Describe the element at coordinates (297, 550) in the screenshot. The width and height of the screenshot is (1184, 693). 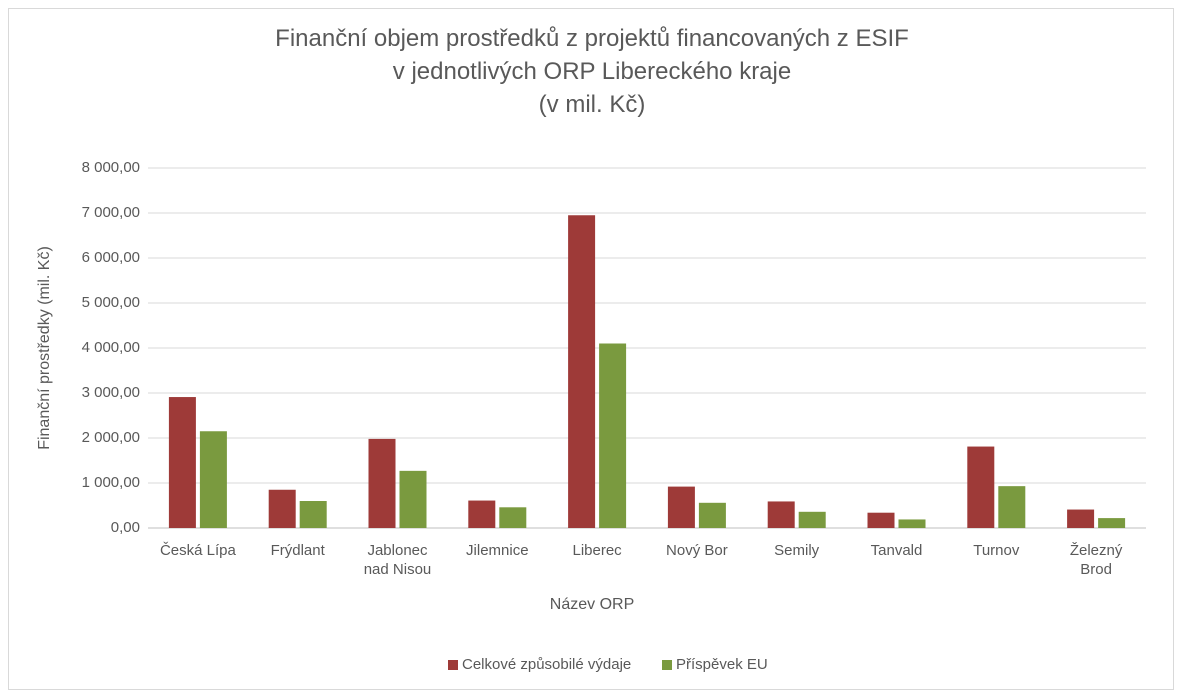
I see `x-tick-label: Frýdlant` at that location.